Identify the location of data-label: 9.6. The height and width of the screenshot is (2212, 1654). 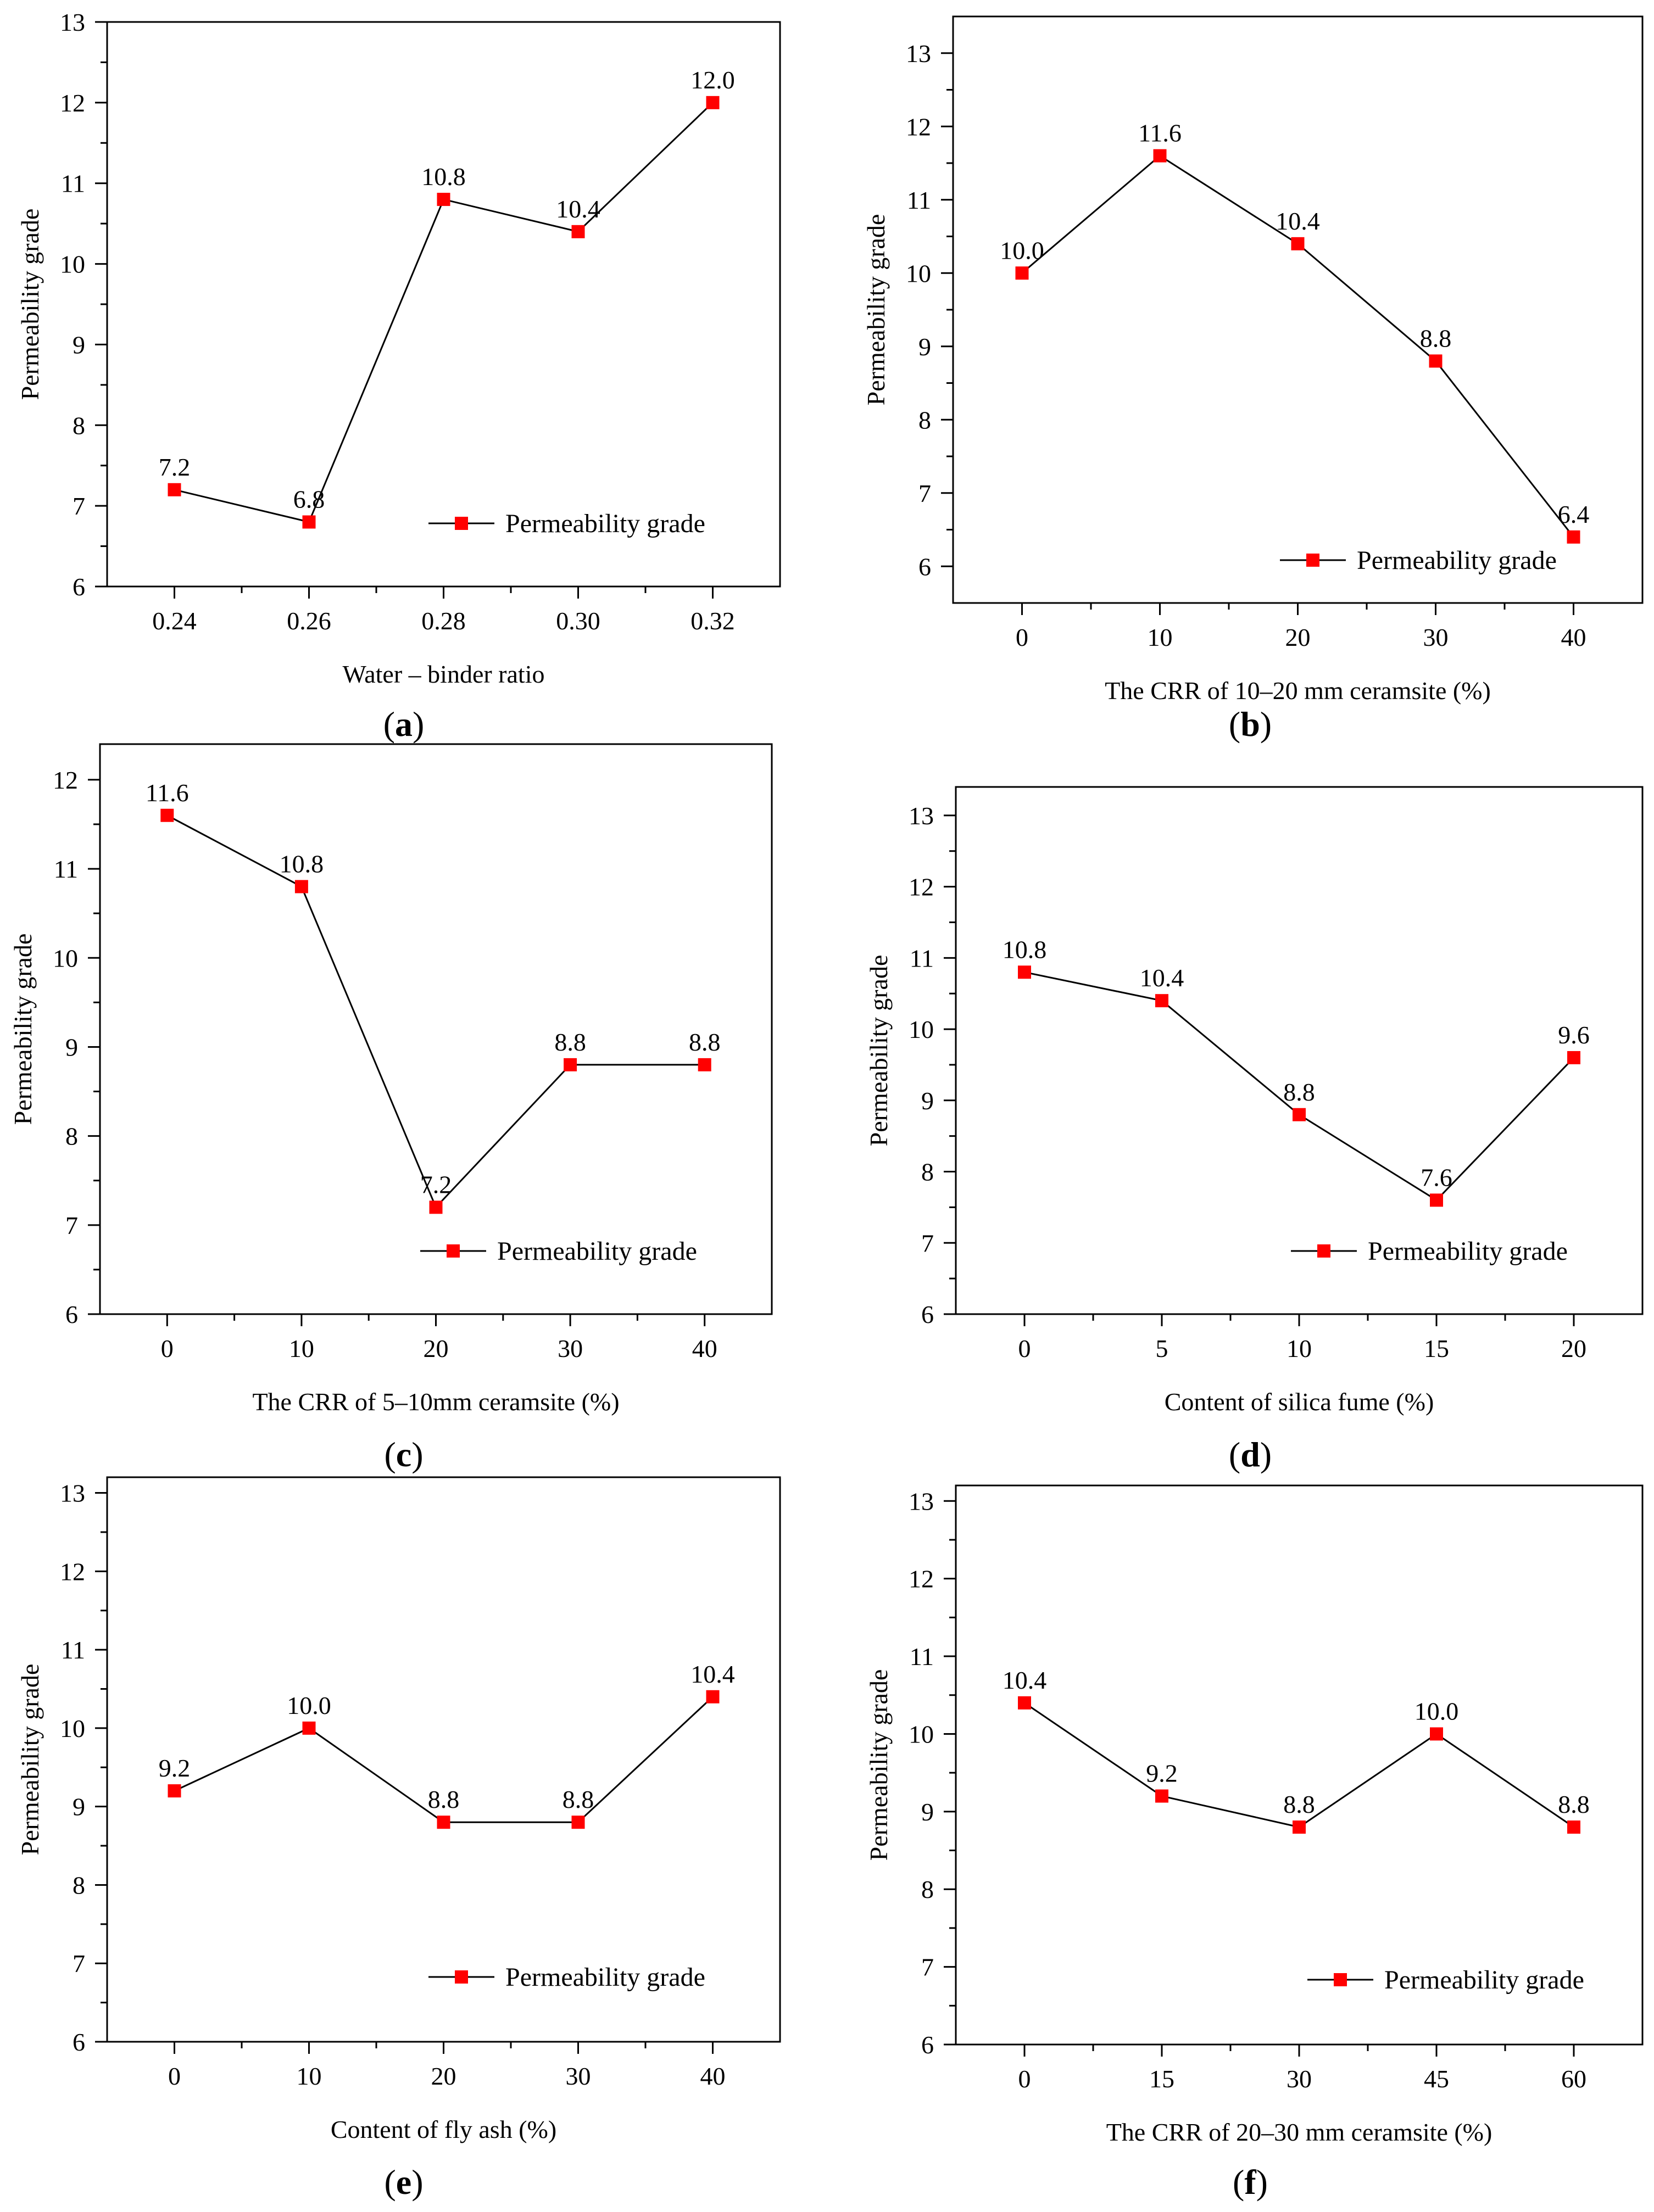
(1574, 1035).